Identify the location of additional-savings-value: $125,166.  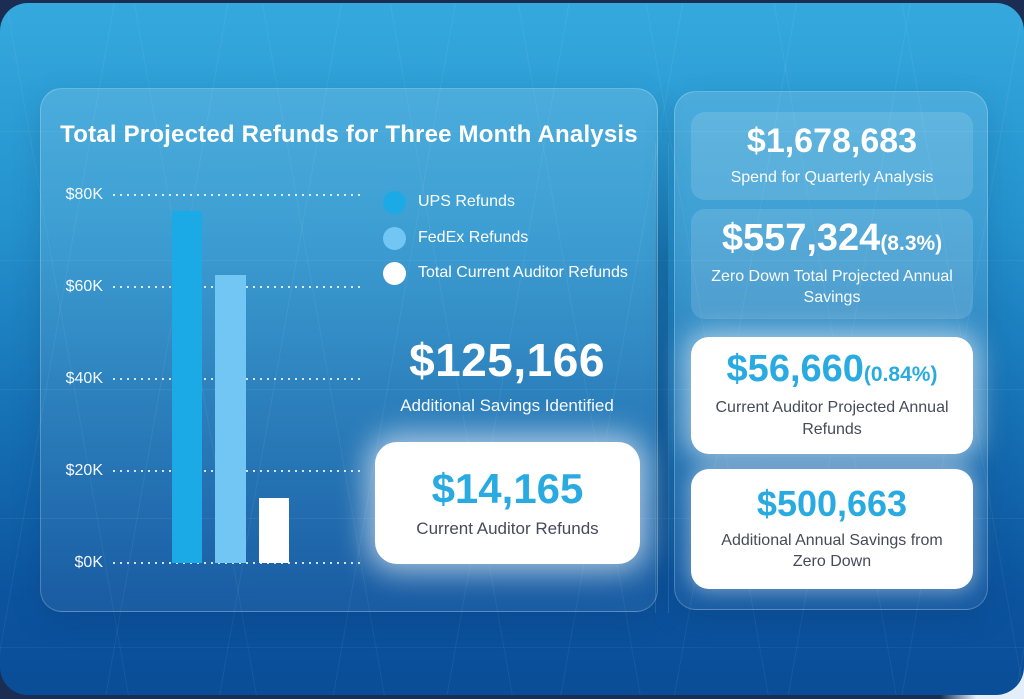
(507, 360).